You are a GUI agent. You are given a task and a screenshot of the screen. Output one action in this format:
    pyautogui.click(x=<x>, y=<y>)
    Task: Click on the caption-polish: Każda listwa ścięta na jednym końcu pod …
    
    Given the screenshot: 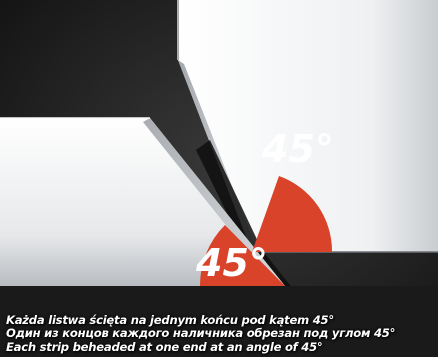 What is the action you would take?
    pyautogui.click(x=170, y=319)
    